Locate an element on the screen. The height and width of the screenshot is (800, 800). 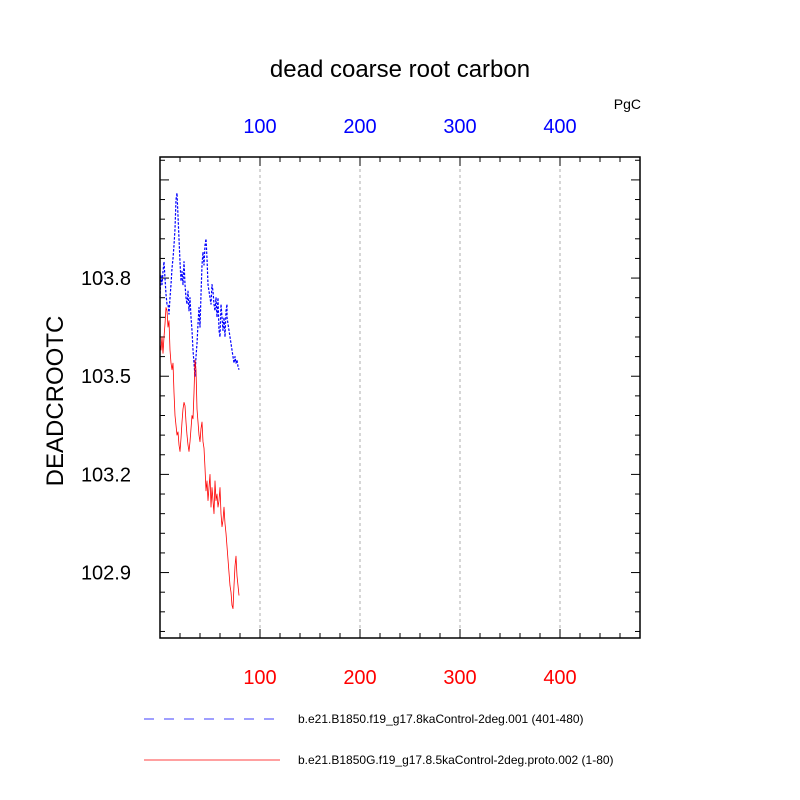
chart-title: dead coarse root carbon is located at coordinates (400, 69).